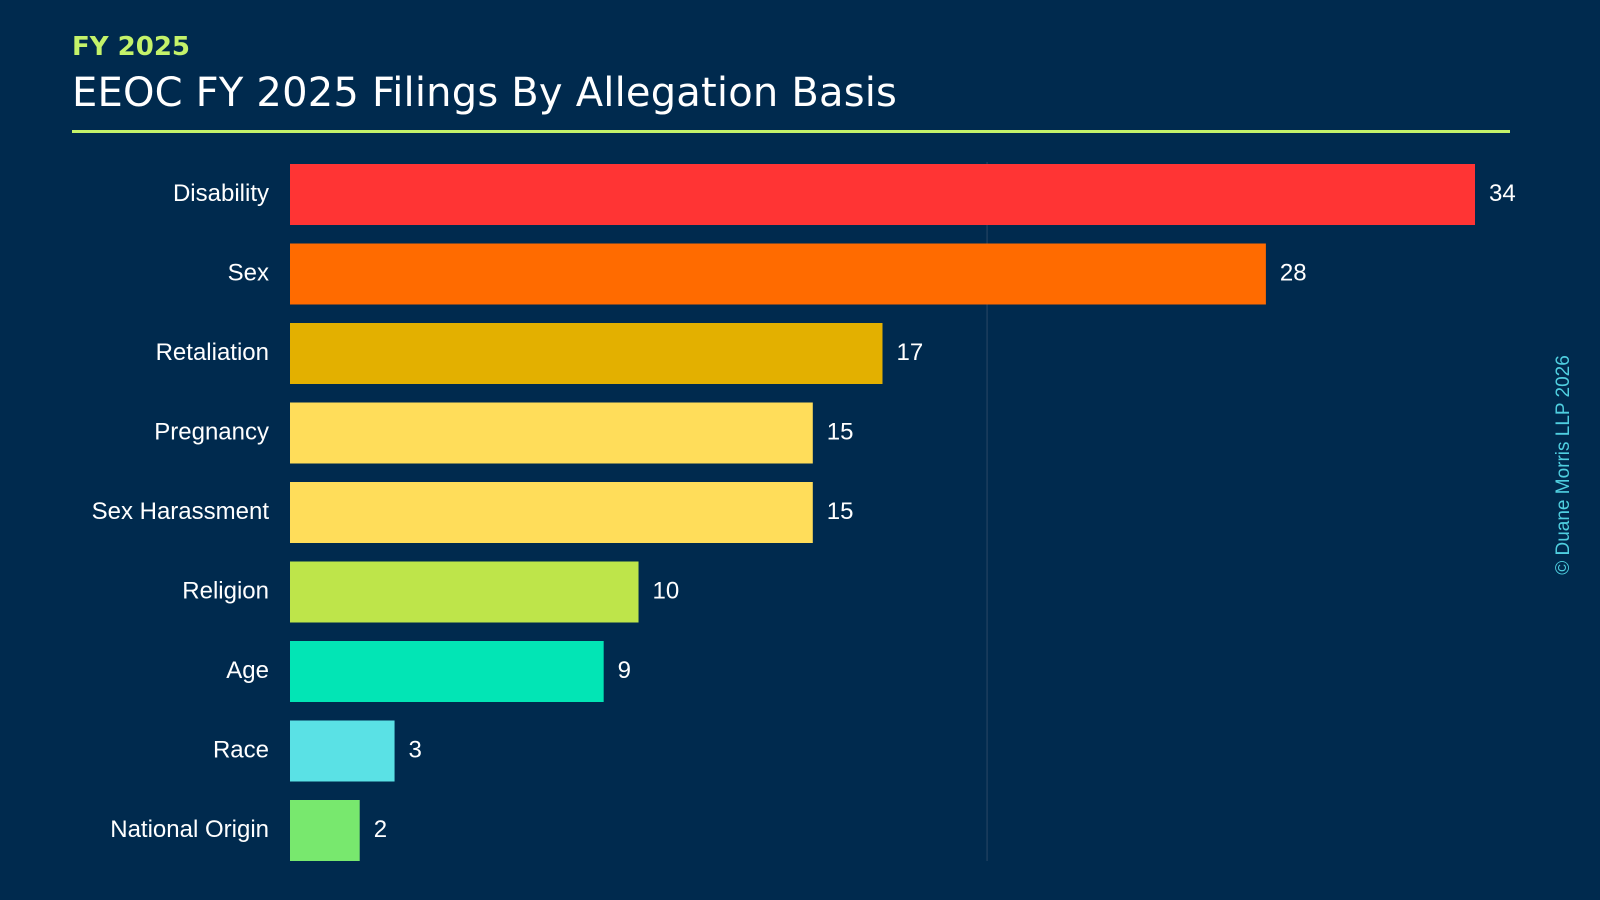 The height and width of the screenshot is (900, 1600). Describe the element at coordinates (485, 93) in the screenshot. I see `chart-title: EEOC FY 2025 Filings By Allegation Basis` at that location.